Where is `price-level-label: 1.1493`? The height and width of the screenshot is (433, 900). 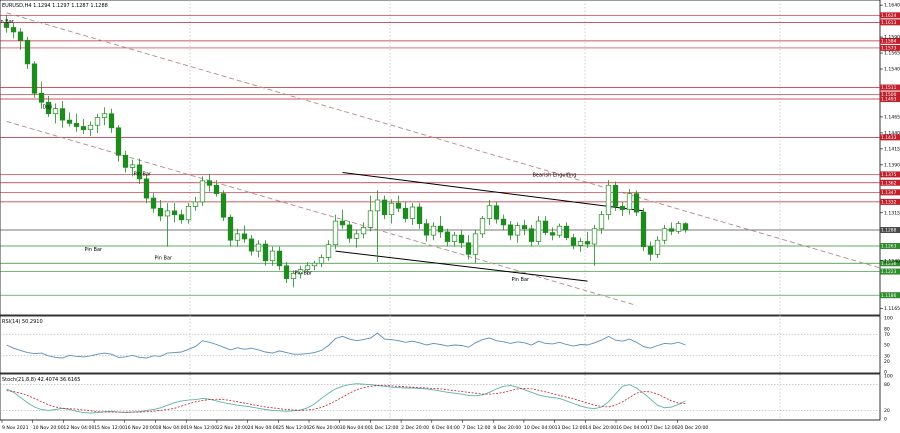
price-level-label: 1.1493 is located at coordinates (889, 100).